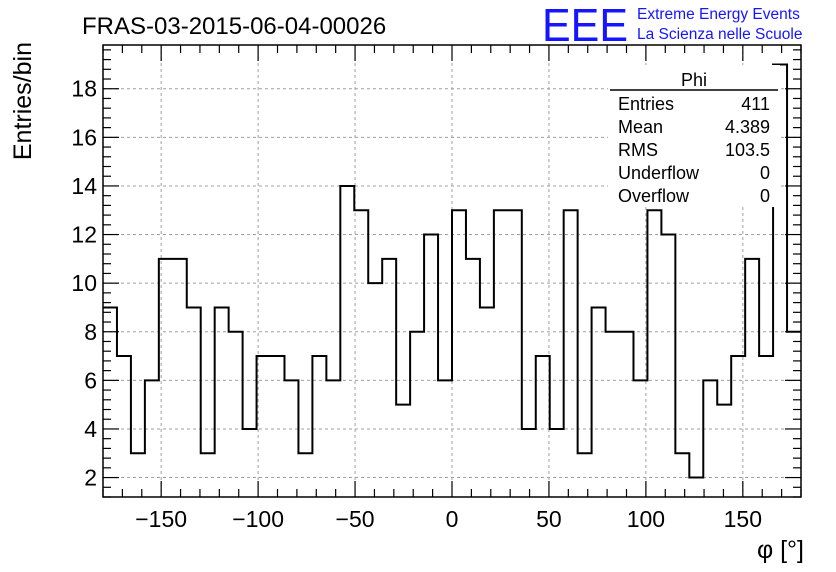  Describe the element at coordinates (718, 14) in the screenshot. I see `logo-line-1: Extreme Energy Events` at that location.